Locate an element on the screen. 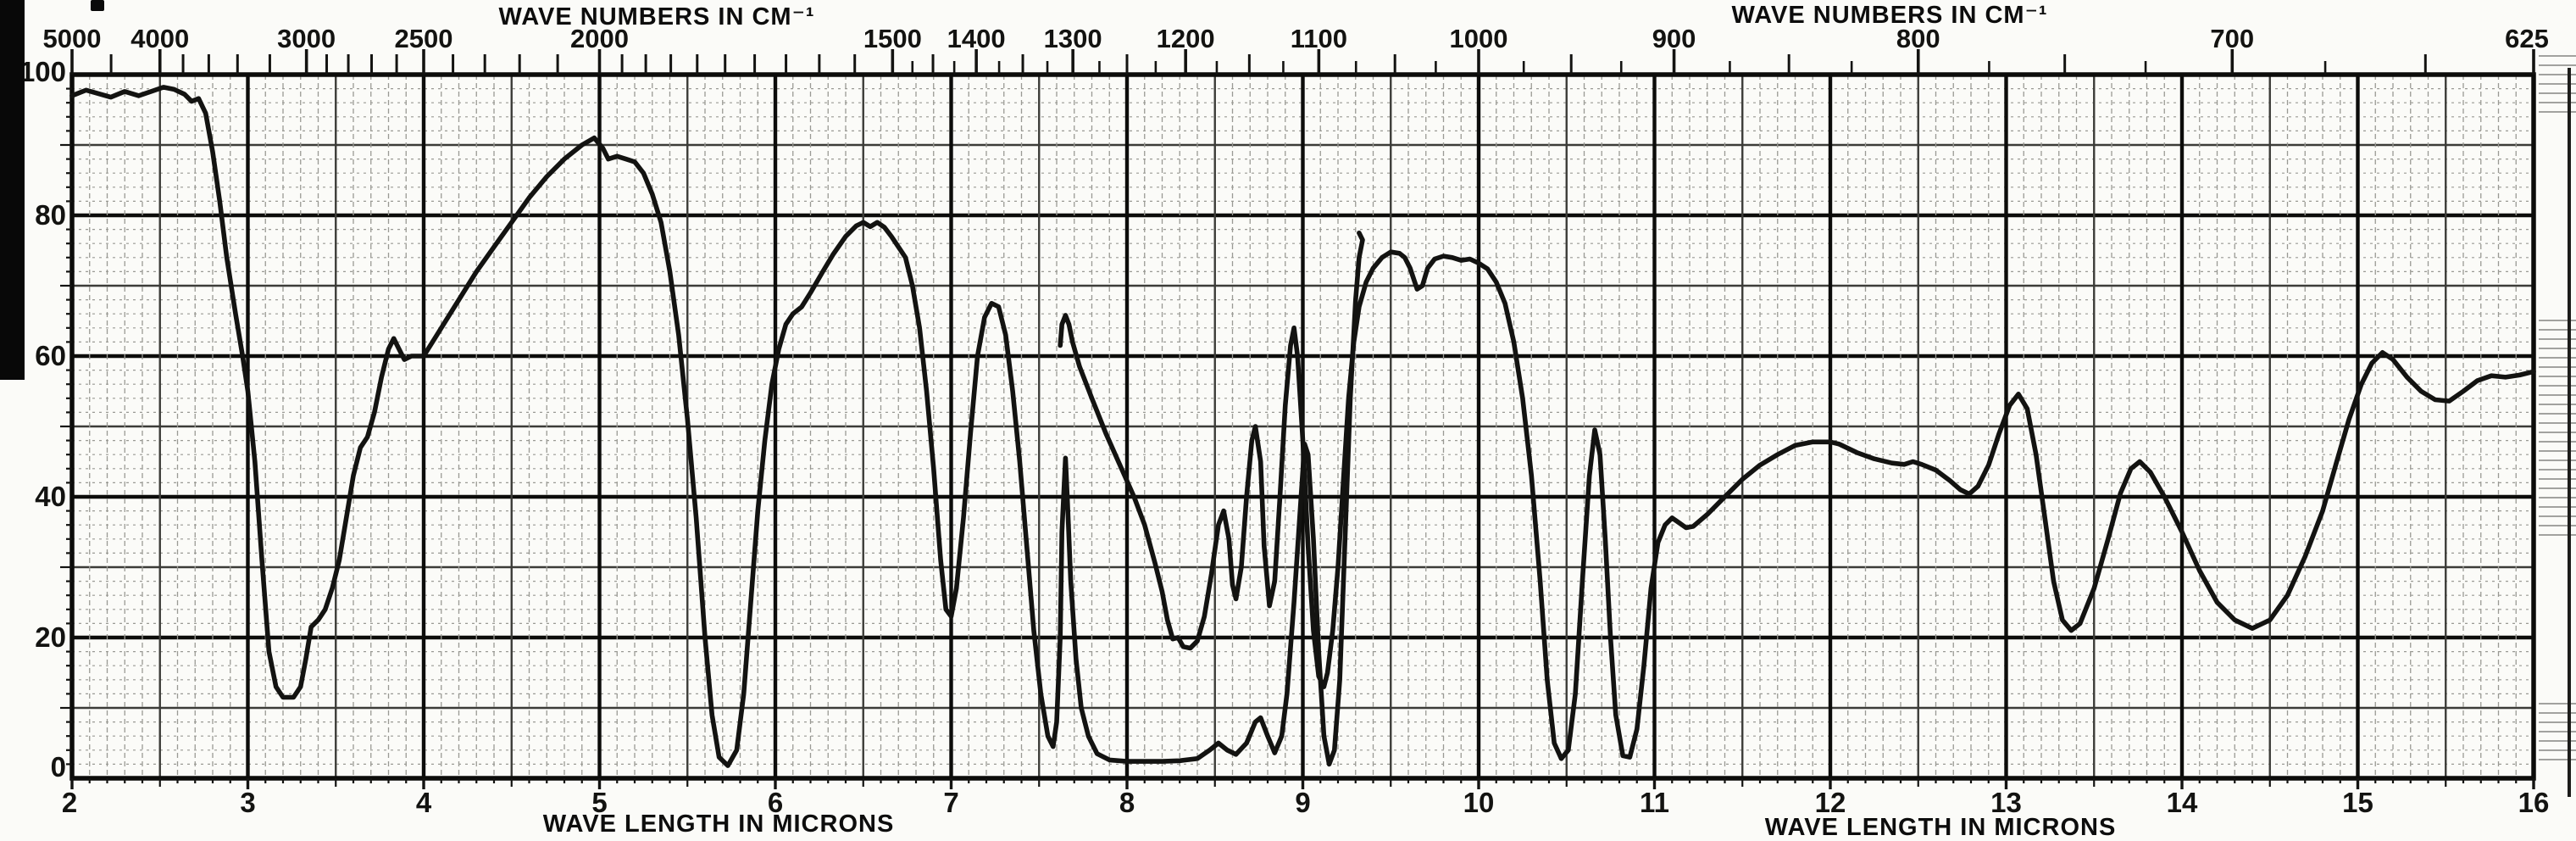  micron-tick-label: 14 is located at coordinates (2182, 802).